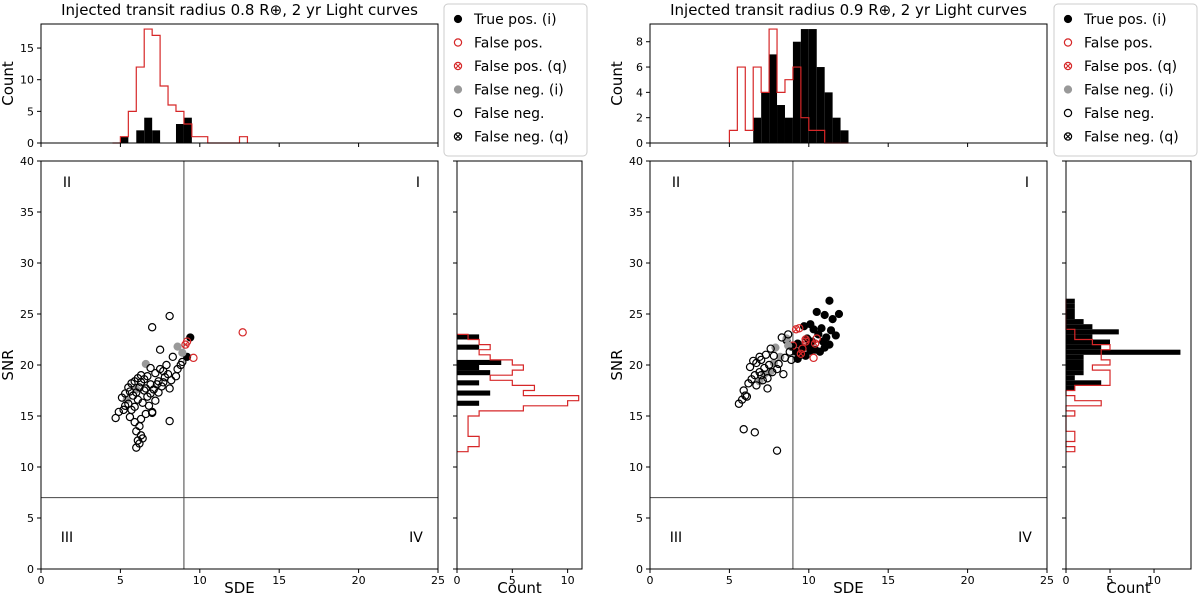 This screenshot has height=596, width=1200. I want to click on y-tick-label: 40, so click(636, 161).